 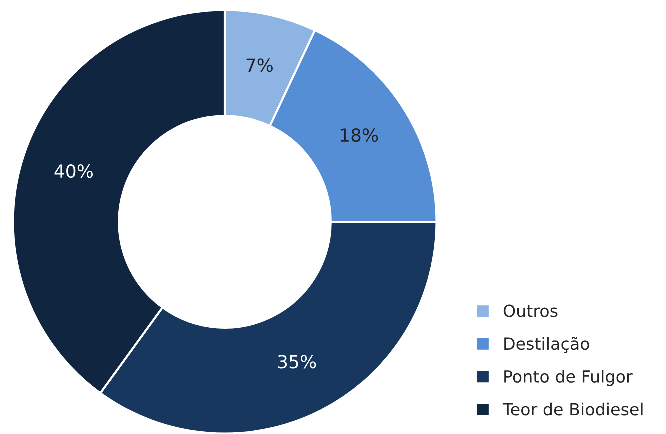 What do you see at coordinates (568, 378) in the screenshot?
I see `legend-label: Ponto de Fulgor` at bounding box center [568, 378].